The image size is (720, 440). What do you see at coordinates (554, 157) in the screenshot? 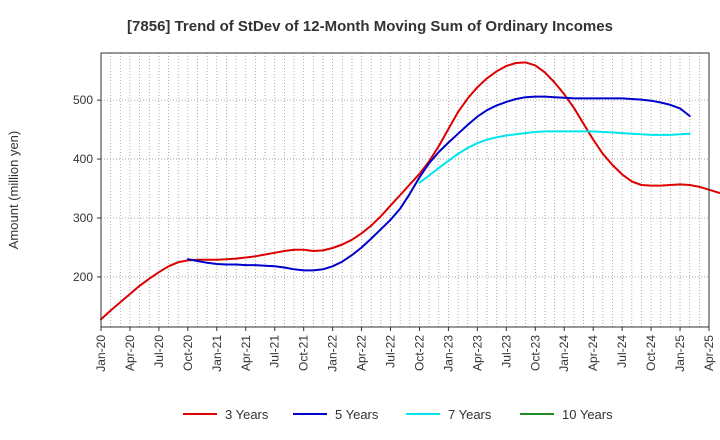
I see `series-line-7-years` at bounding box center [554, 157].